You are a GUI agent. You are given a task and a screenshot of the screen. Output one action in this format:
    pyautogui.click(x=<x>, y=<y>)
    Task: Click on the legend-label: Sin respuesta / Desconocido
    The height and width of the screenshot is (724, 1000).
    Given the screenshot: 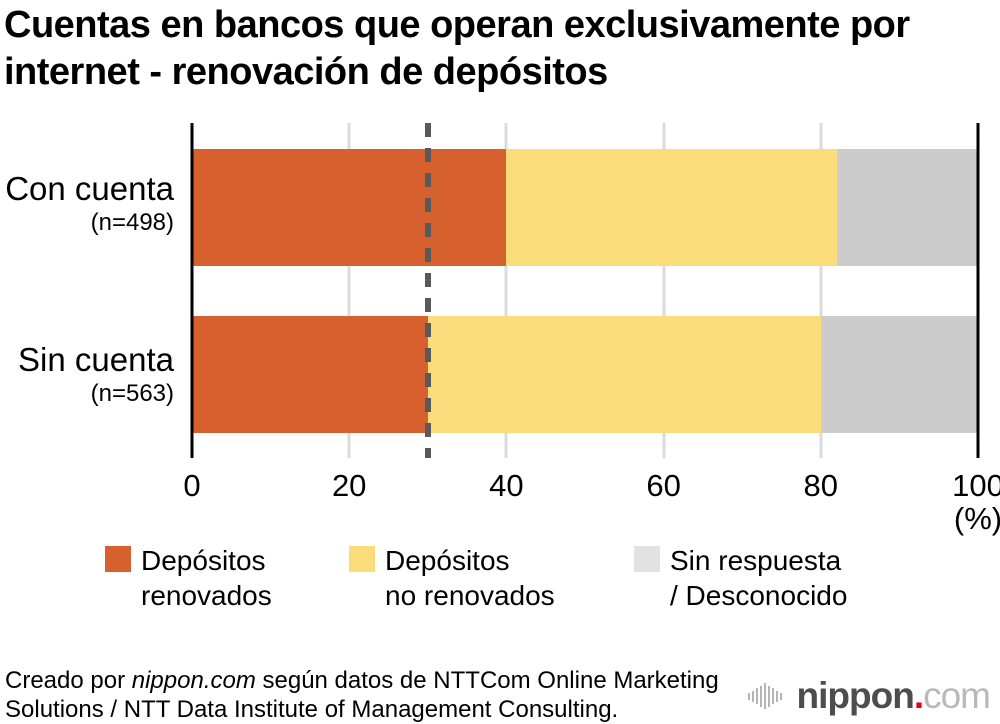 What is the action you would take?
    pyautogui.click(x=758, y=578)
    